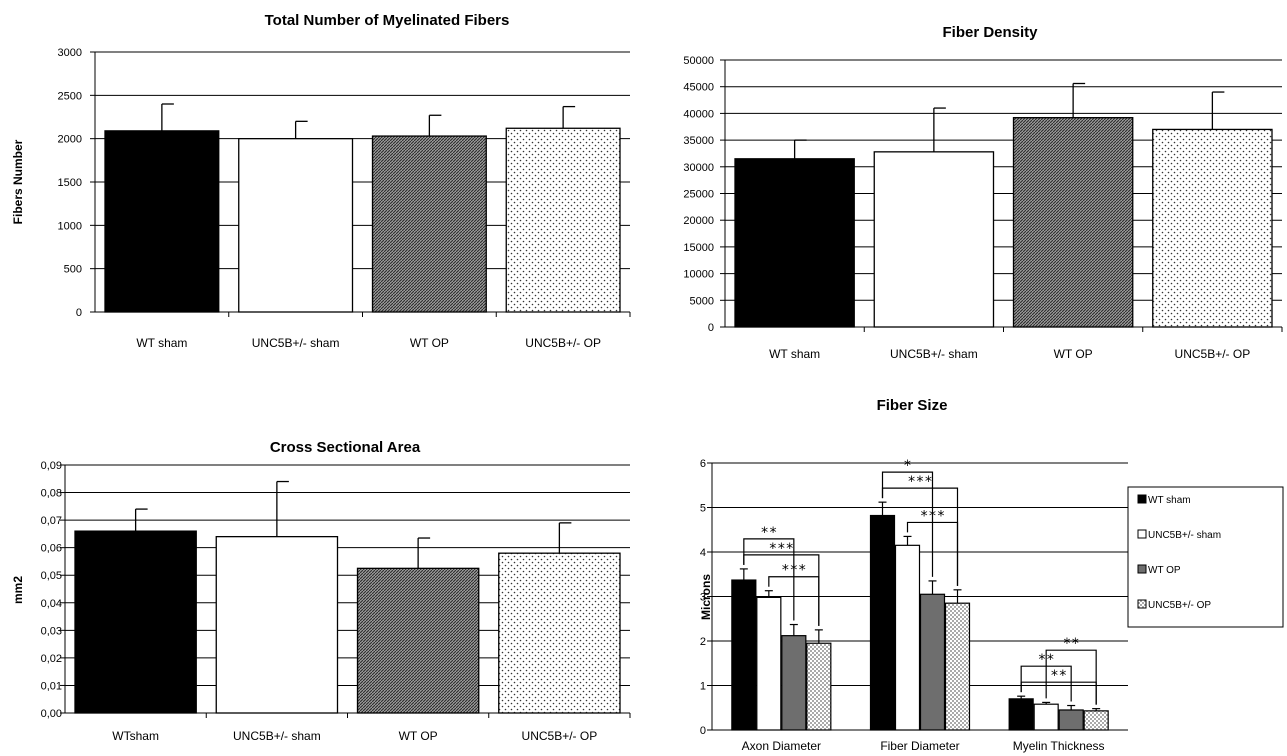 The image size is (1287, 756). I want to click on y-tick-label: 0,06, so click(51, 549).